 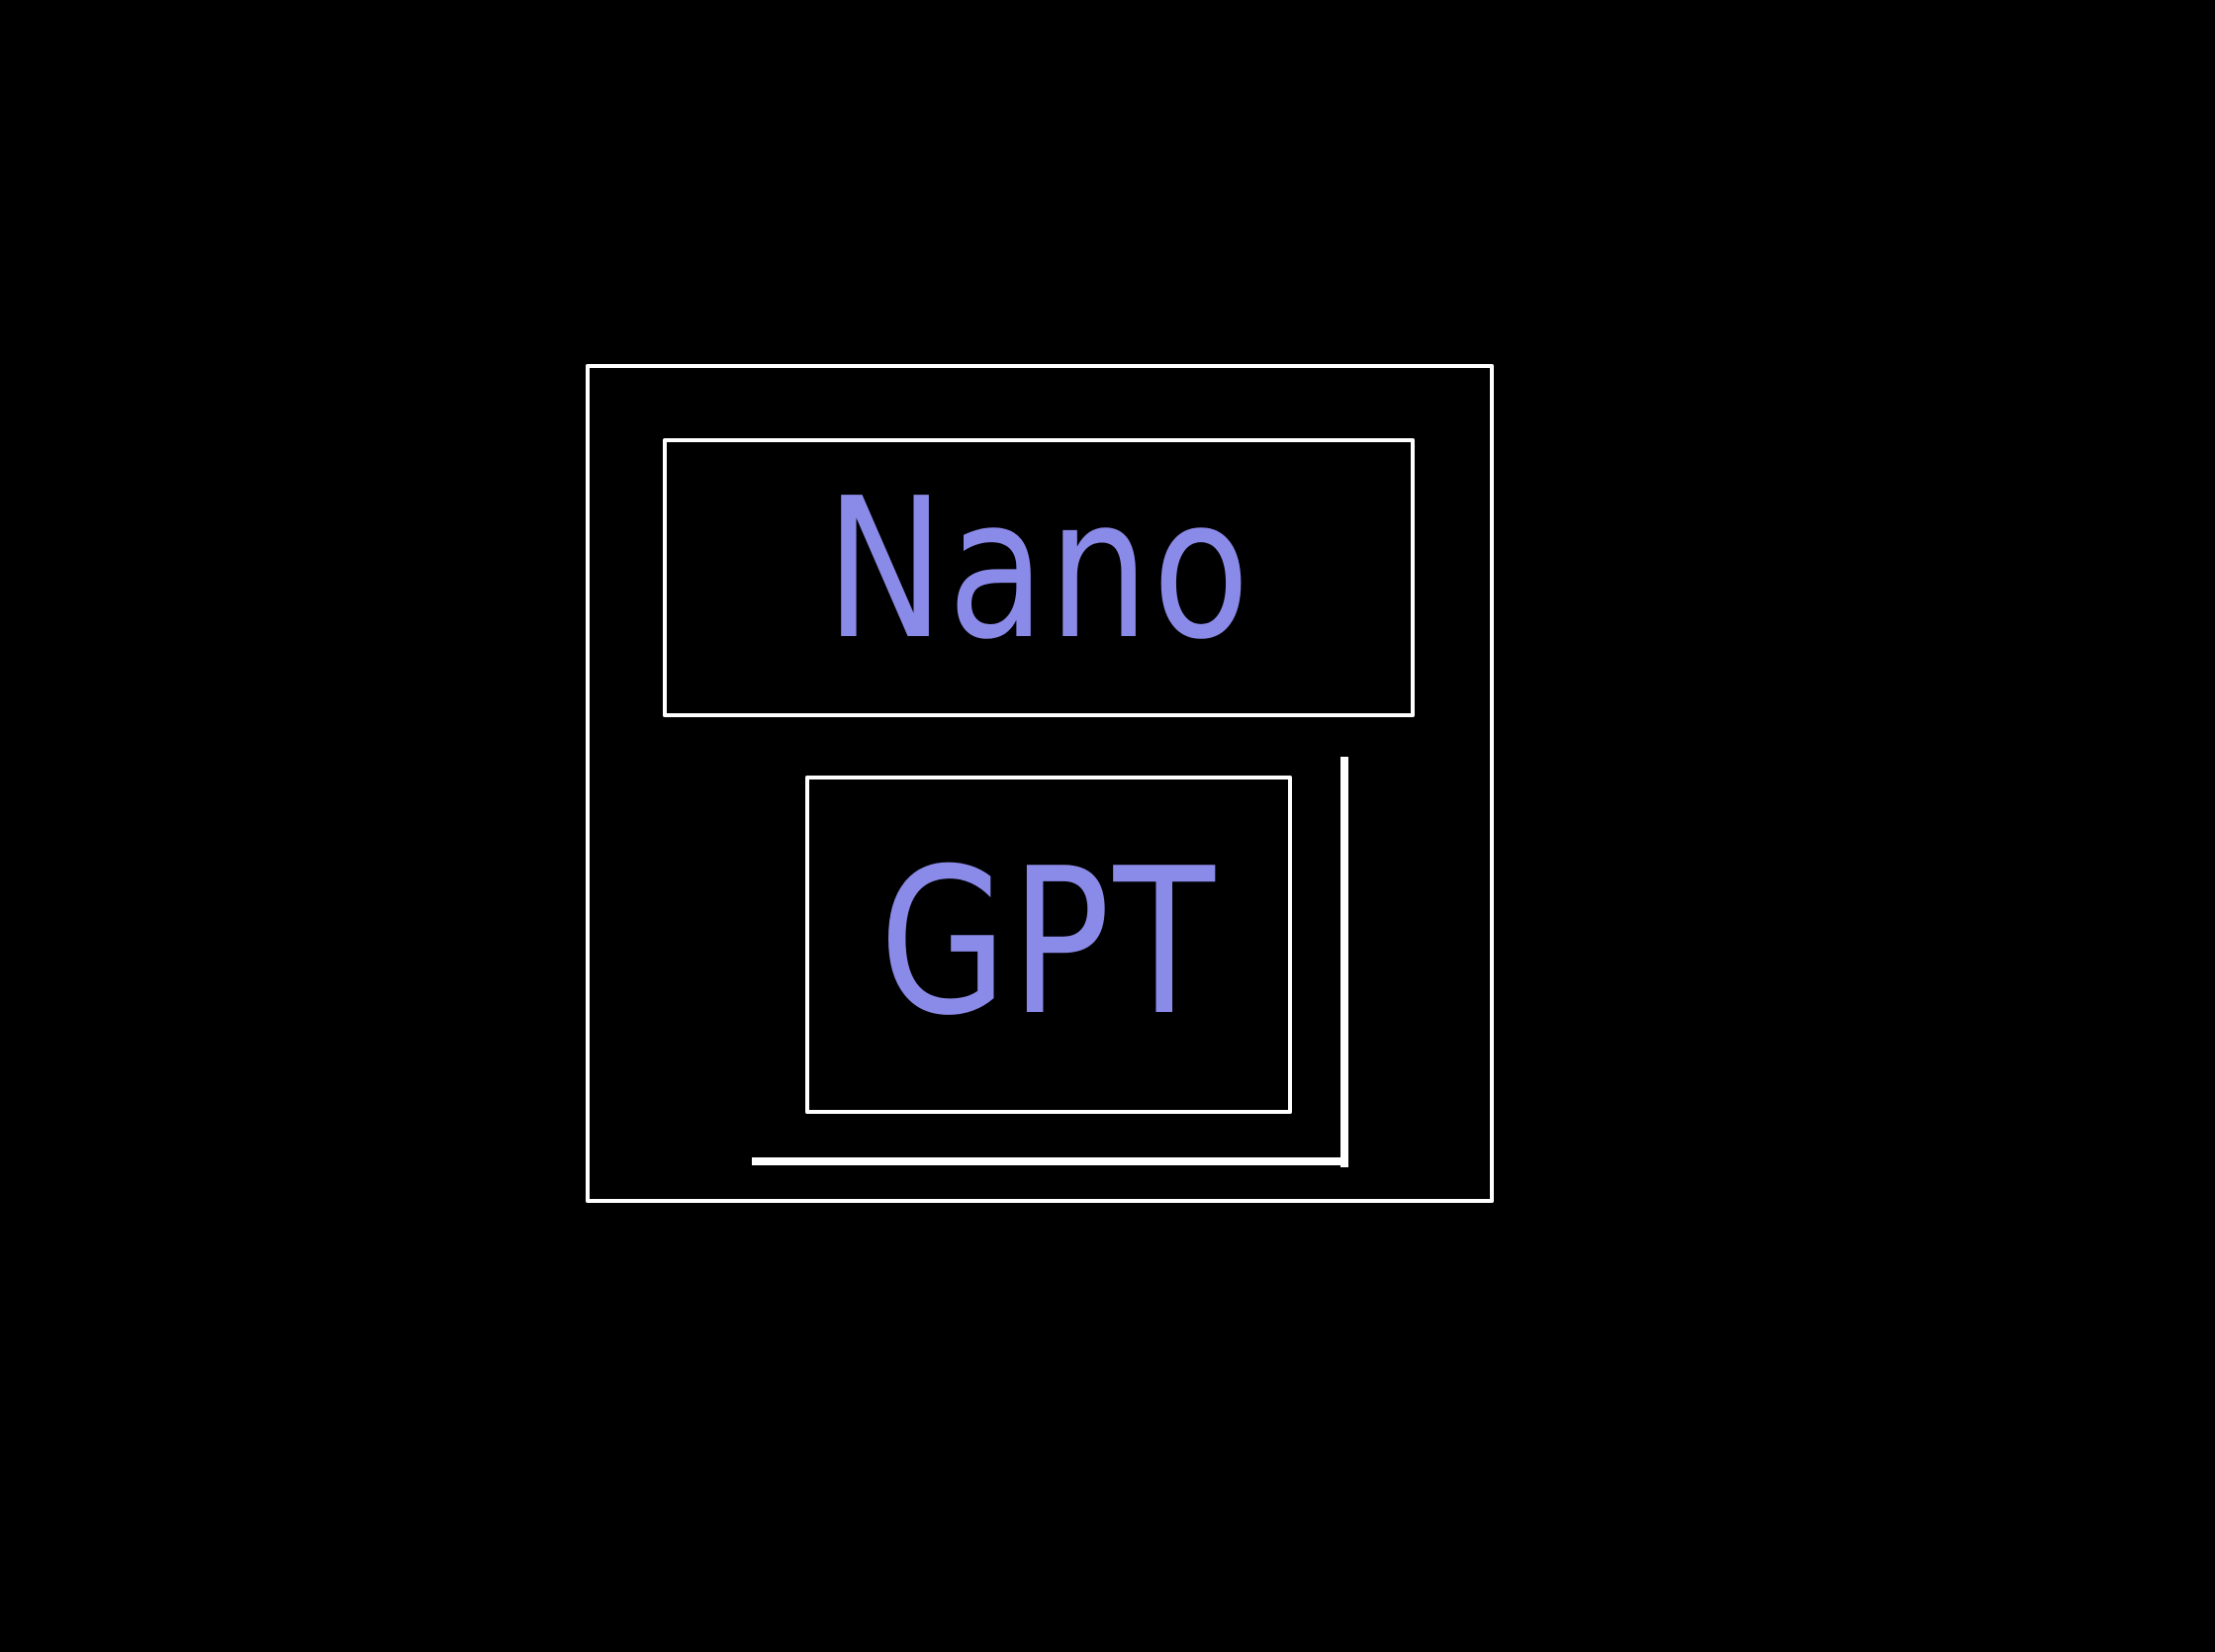 What do you see at coordinates (1344, 962) in the screenshot?
I see `gpt-shadow-corner-right` at bounding box center [1344, 962].